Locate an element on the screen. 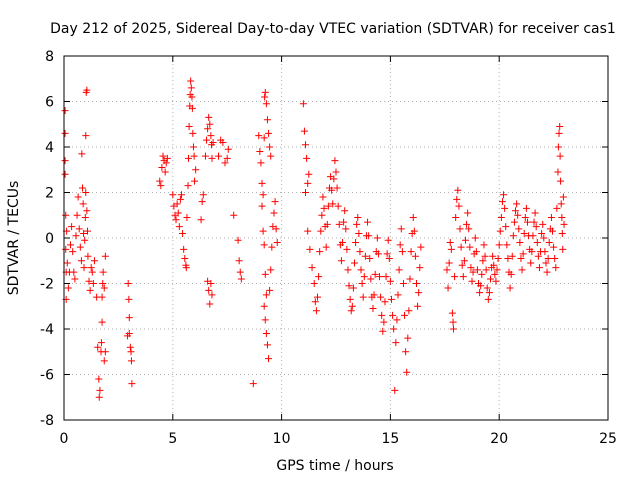 Image resolution: width=640 pixels, height=480 pixels. y-tick-label: 0 is located at coordinates (49, 239).